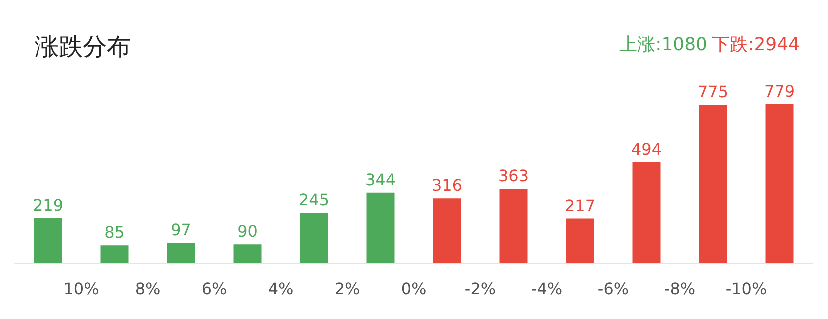 Image resolution: width=828 pixels, height=319 pixels. What do you see at coordinates (713, 92) in the screenshot?
I see `data-label: 775` at bounding box center [713, 92].